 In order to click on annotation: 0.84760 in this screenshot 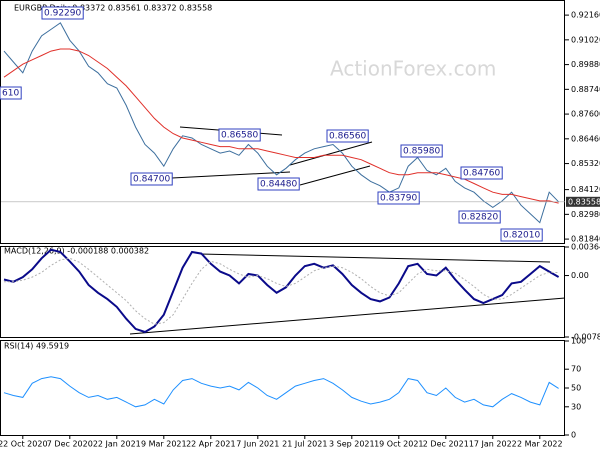, I will do `click(481, 174)`.